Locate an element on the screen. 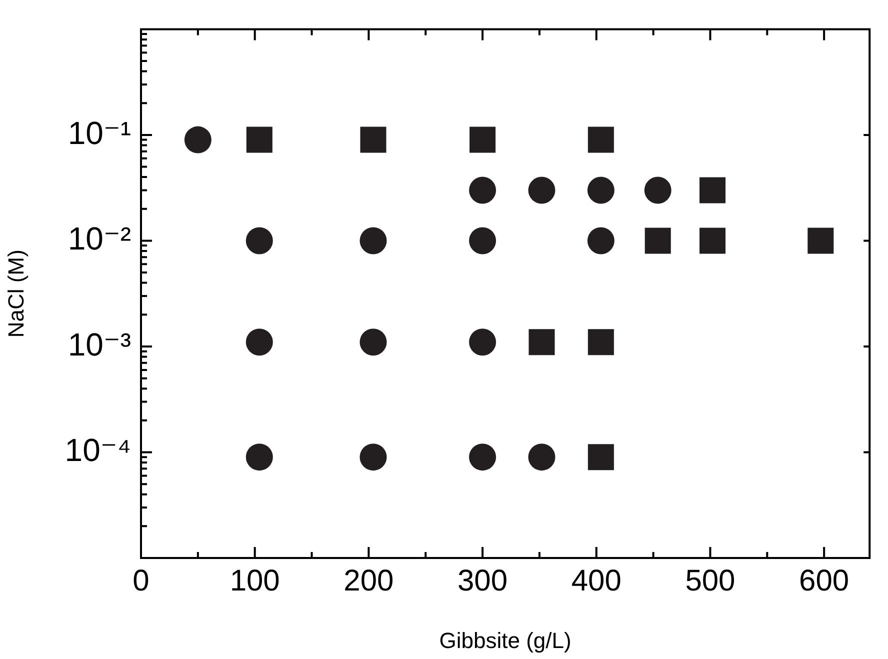 The image size is (888, 659). x-tick-label: 600 is located at coordinates (824, 581).